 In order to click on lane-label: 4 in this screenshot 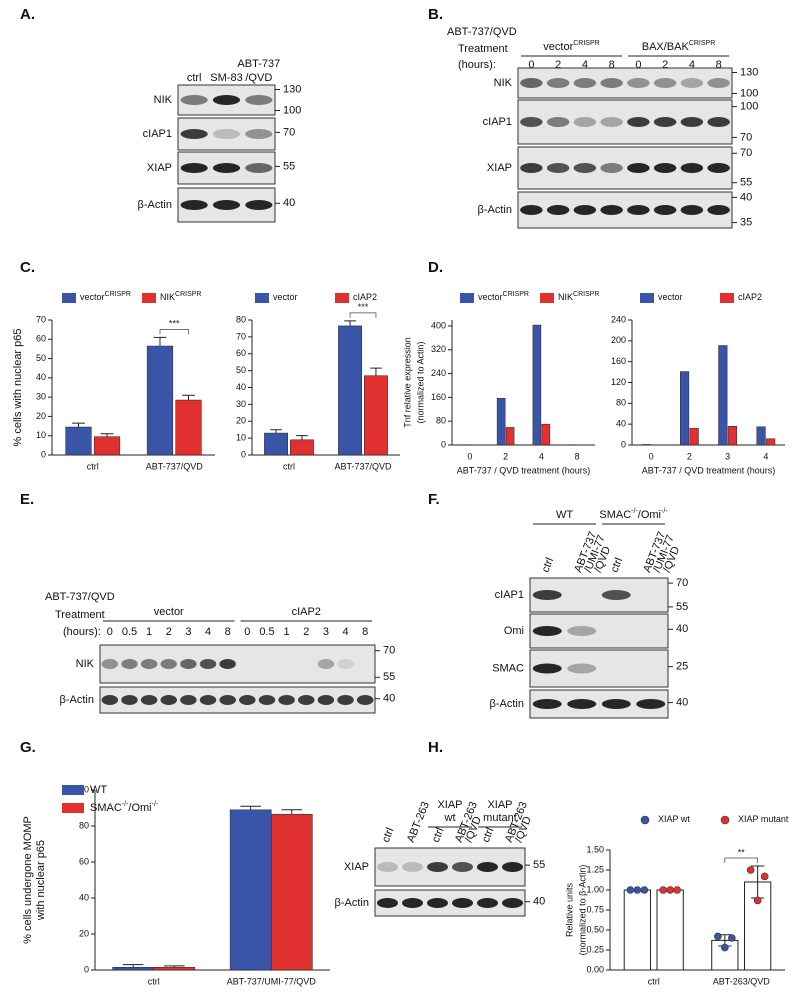, I will do `click(692, 65)`.